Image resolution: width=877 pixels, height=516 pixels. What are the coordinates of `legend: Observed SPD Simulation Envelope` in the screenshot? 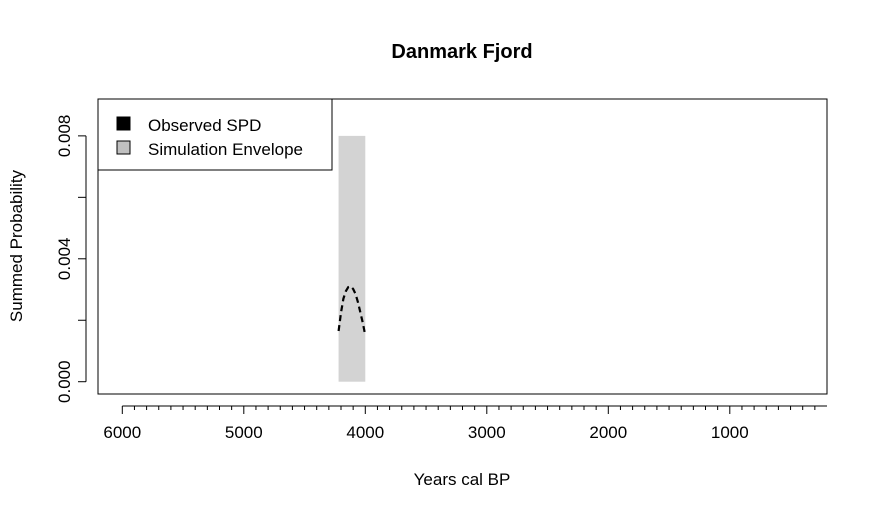 It's located at (215, 134).